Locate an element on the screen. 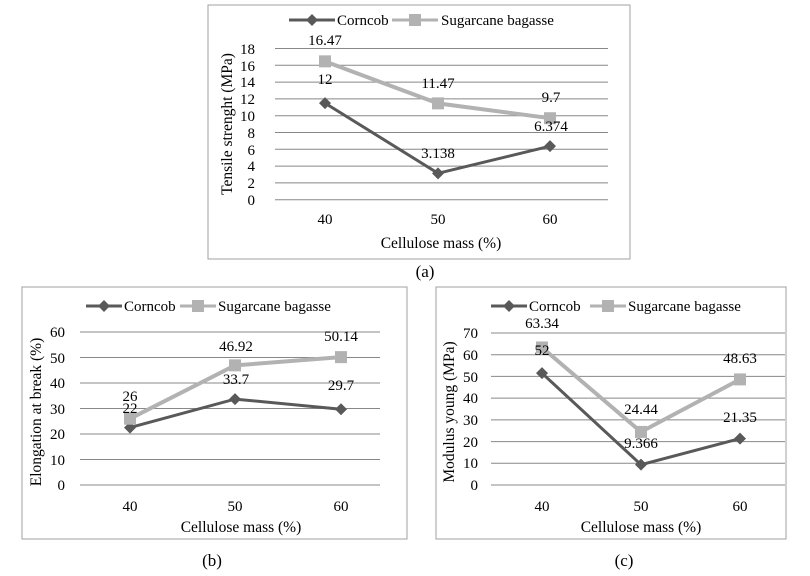 This screenshot has width=810, height=576. chart-a-caption: (a) is located at coordinates (425, 271).